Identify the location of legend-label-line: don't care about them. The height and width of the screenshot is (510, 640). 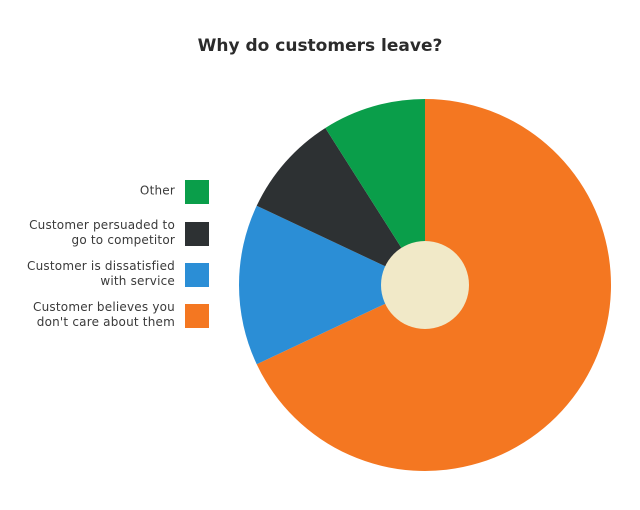
(105, 322).